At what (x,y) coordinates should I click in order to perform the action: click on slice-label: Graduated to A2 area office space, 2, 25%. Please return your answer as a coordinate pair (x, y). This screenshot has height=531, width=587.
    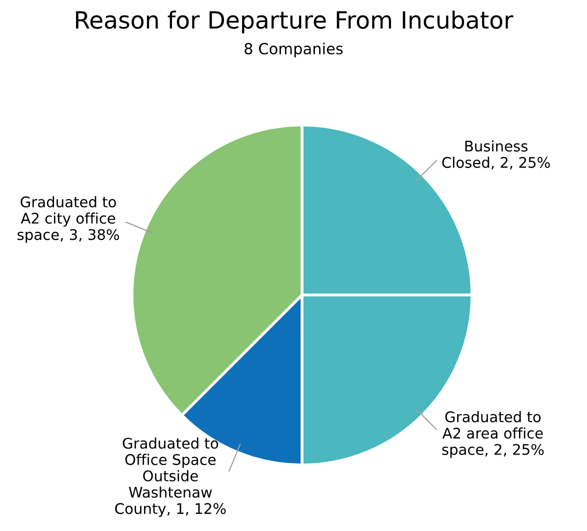
    Looking at the image, I should click on (493, 434).